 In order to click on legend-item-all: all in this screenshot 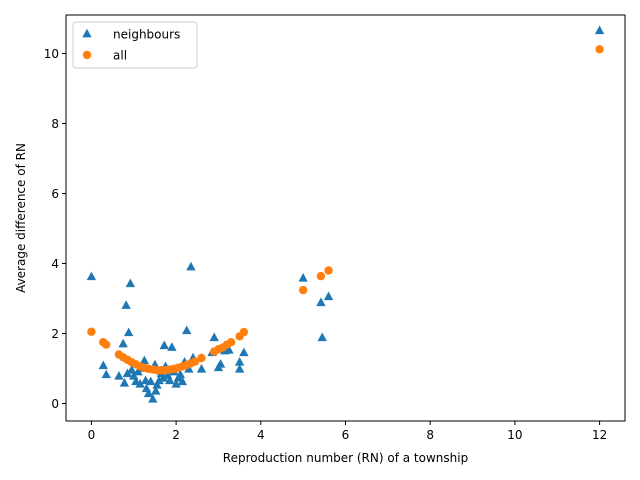, I will do `click(104, 56)`.